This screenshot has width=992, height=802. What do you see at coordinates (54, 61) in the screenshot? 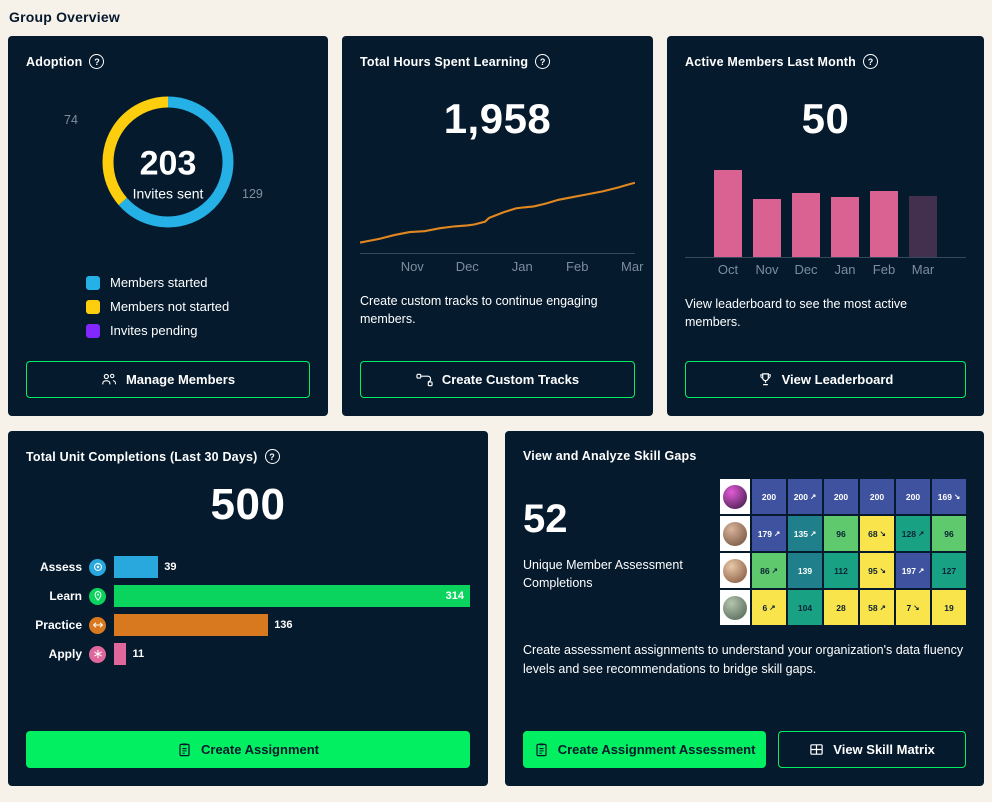
I see `adoption-card-title: Adoption` at bounding box center [54, 61].